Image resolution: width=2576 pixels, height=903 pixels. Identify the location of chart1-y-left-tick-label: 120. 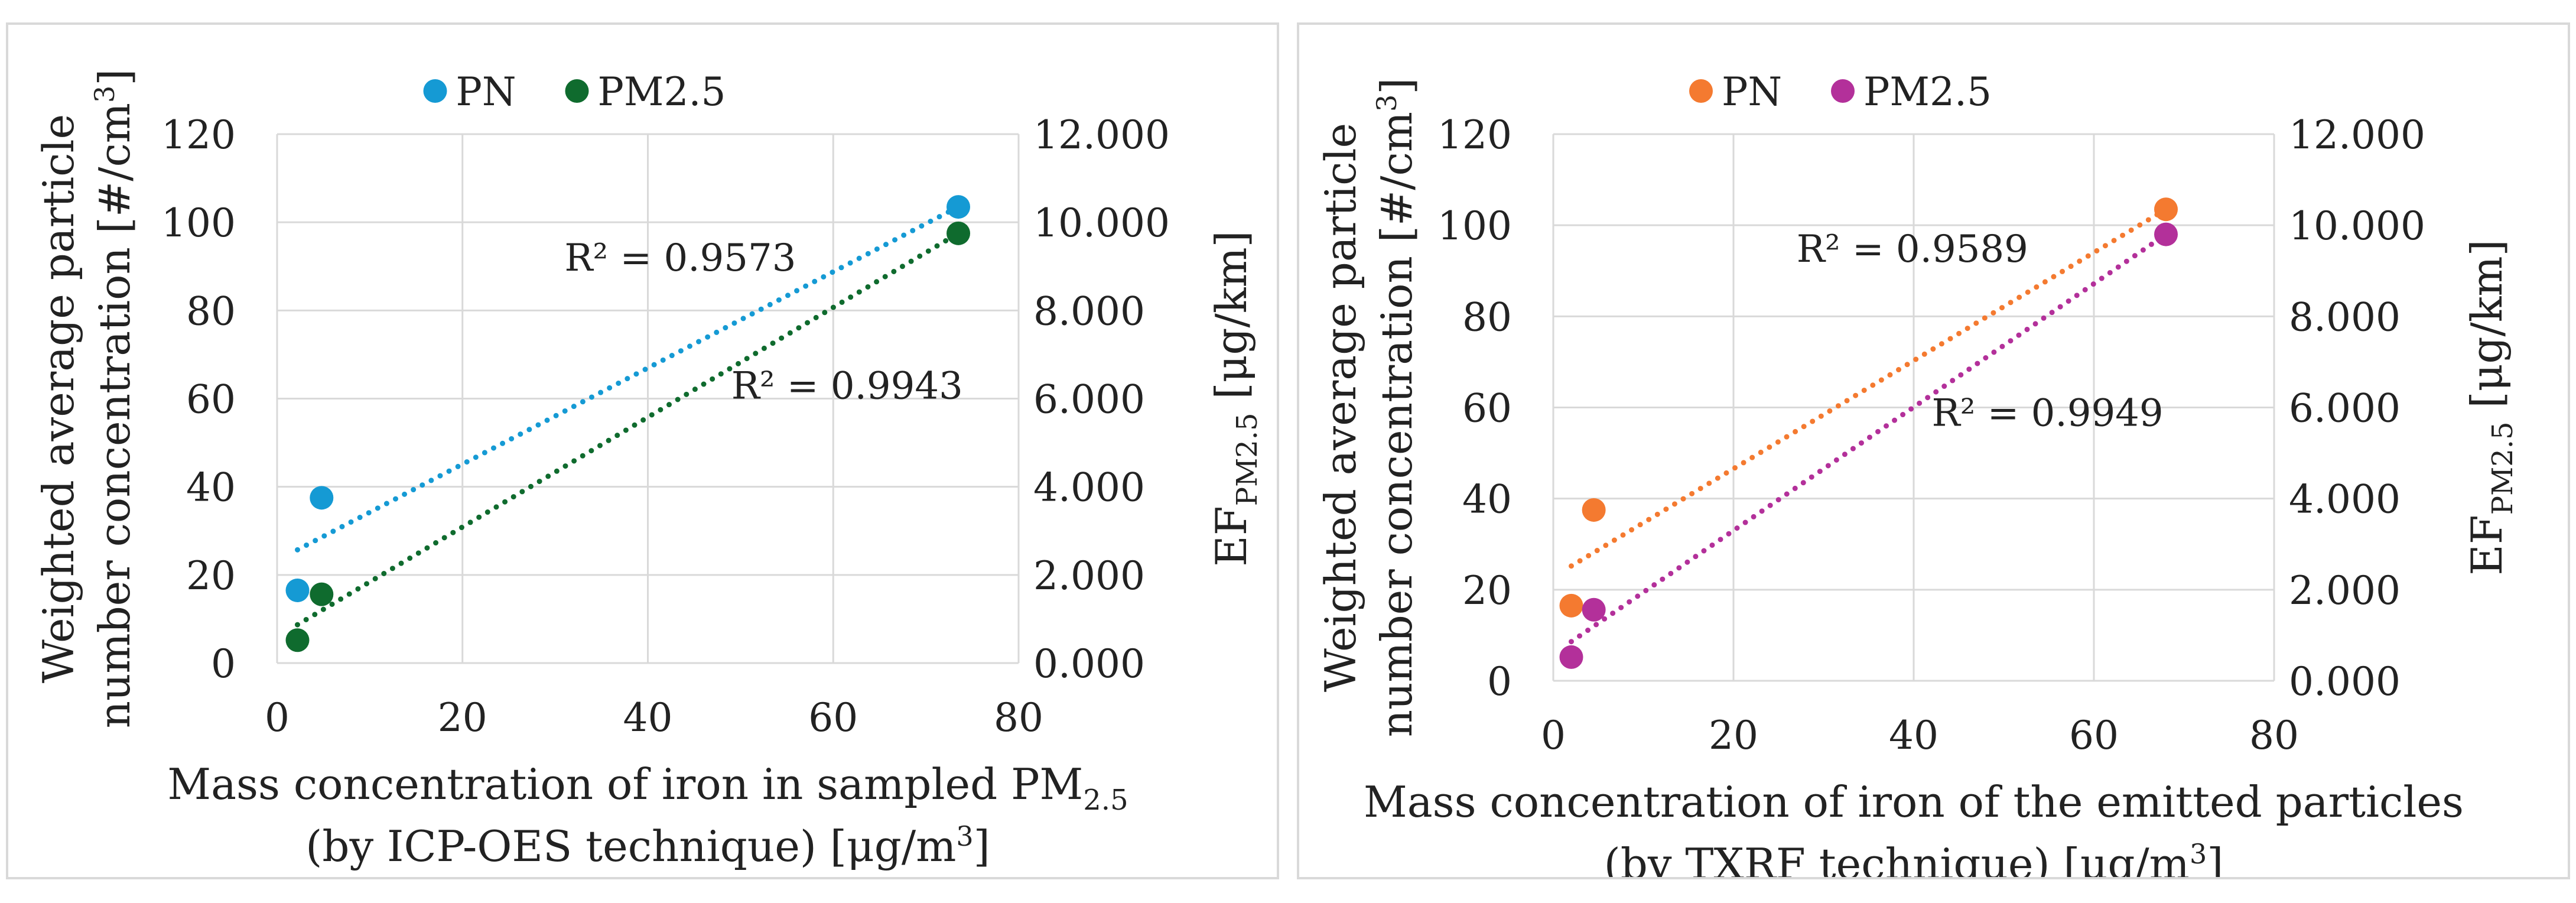
(1474, 135).